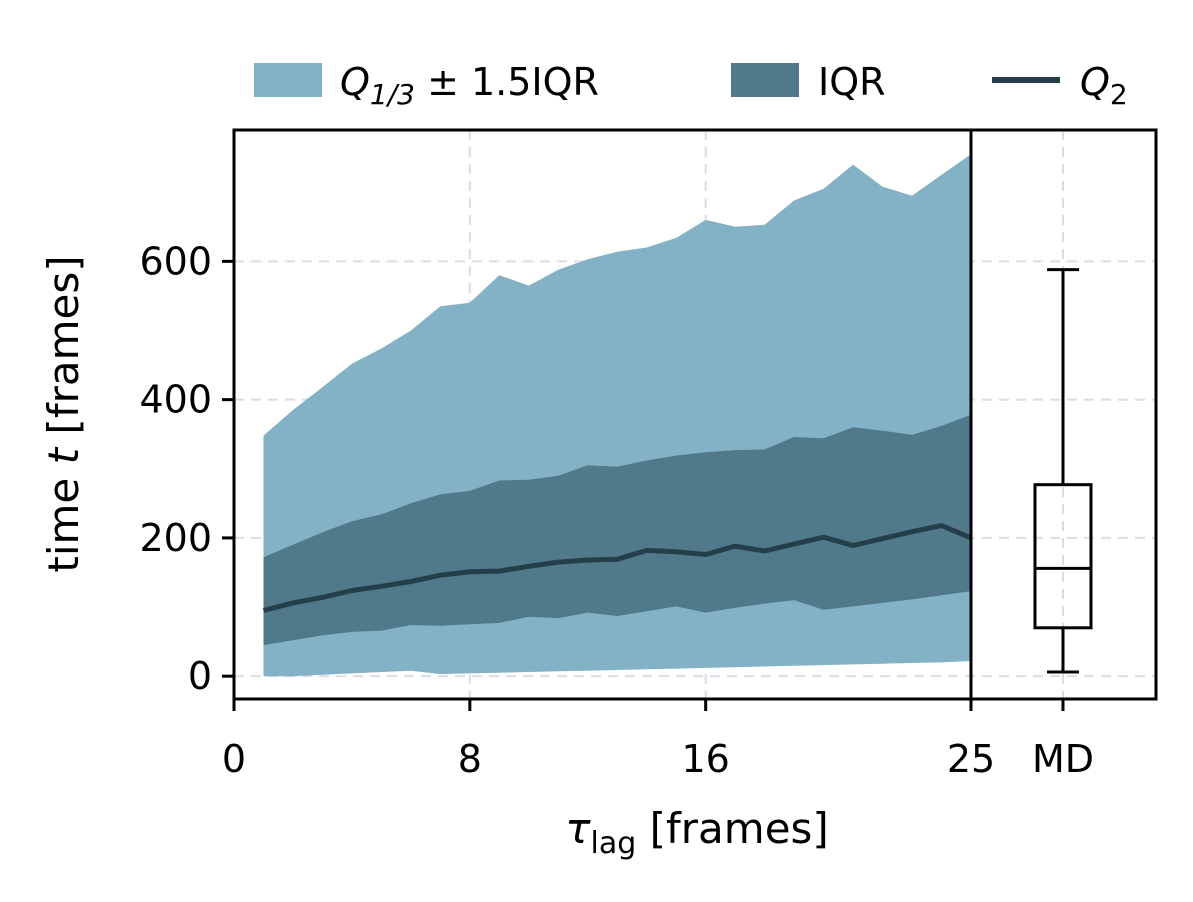  Describe the element at coordinates (1063, 759) in the screenshot. I see `md-x-tick-label: MD` at that location.